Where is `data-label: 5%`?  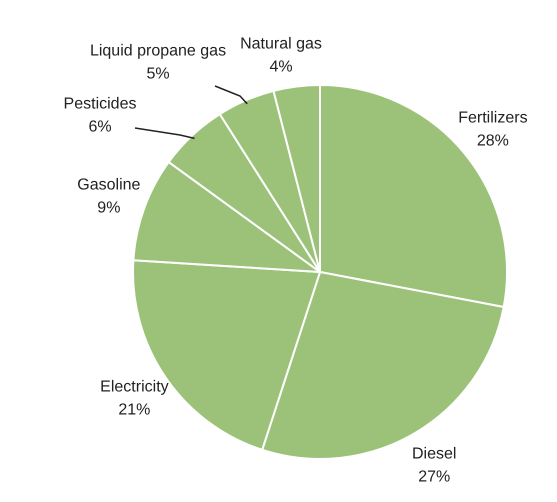
data-label: 5% is located at coordinates (158, 73).